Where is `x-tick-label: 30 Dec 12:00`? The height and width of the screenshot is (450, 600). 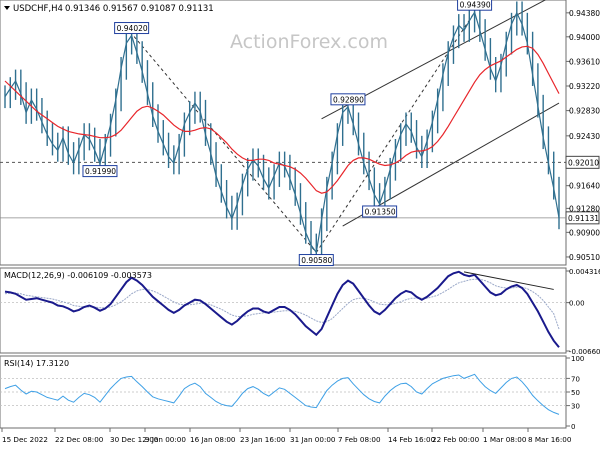
x-tick-label: 30 Dec 12:00 is located at coordinates (134, 439).